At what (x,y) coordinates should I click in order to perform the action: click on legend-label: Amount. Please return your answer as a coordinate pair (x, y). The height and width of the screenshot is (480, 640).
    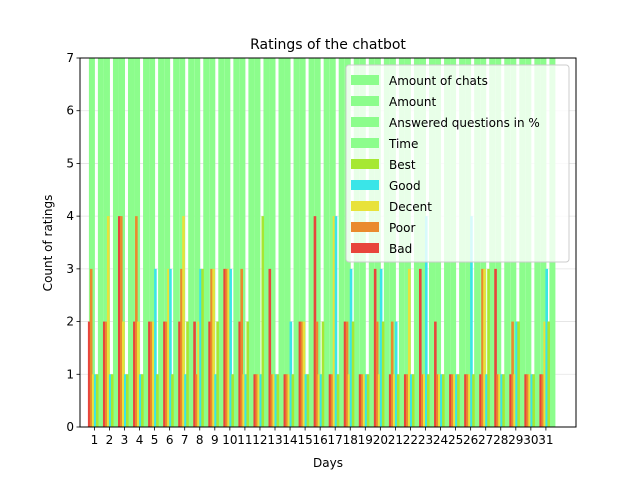
    Looking at the image, I should click on (412, 102).